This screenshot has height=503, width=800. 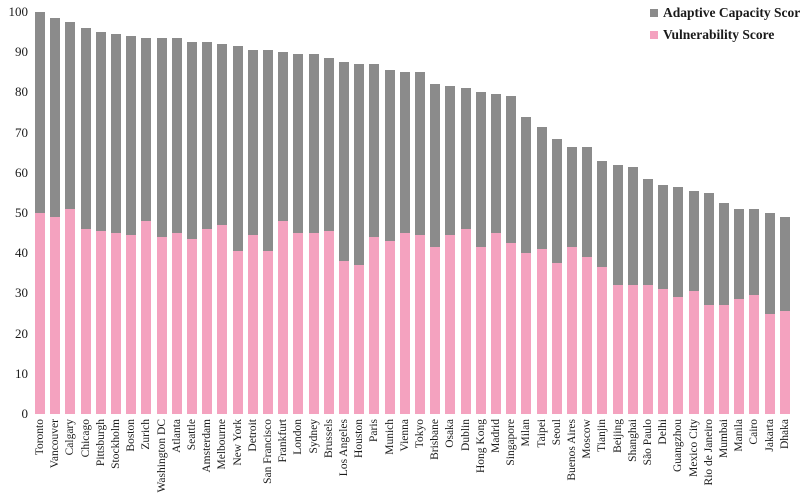 What do you see at coordinates (21, 293) in the screenshot?
I see `y-tick-label: 30` at bounding box center [21, 293].